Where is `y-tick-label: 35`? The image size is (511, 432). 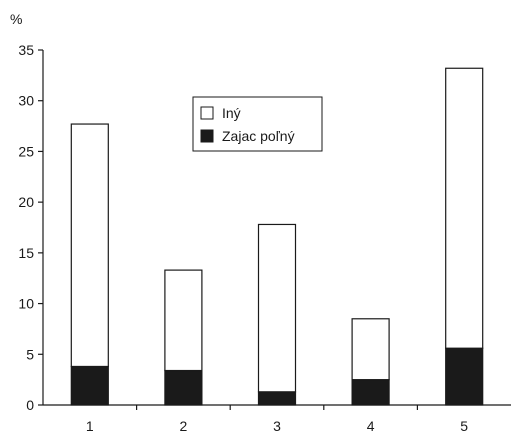 y-tick-label: 35 is located at coordinates (26, 50).